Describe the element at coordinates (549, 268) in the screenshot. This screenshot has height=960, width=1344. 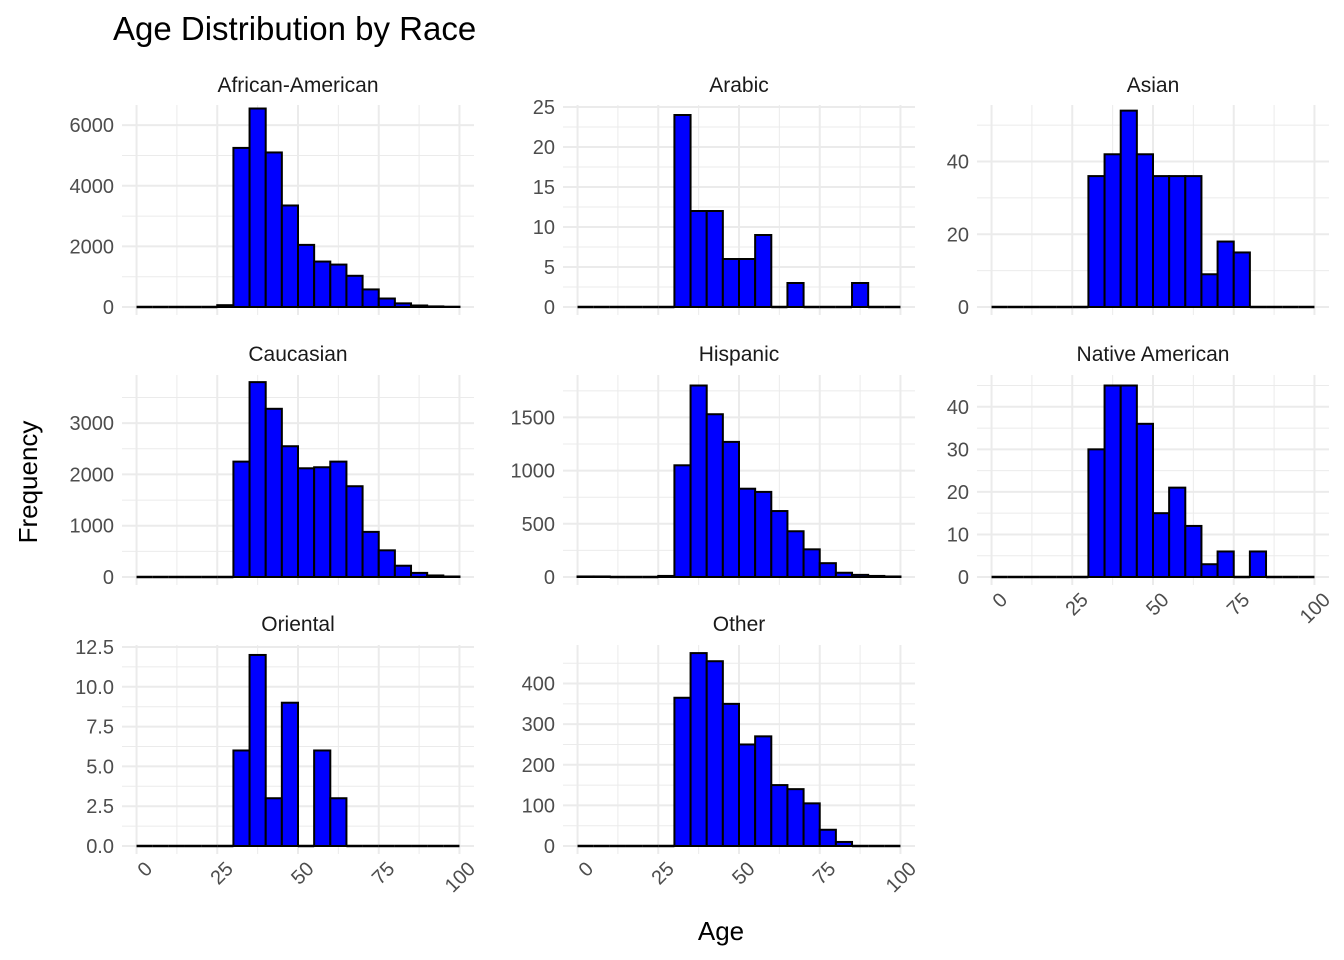
I see `y-tick-label: 5` at that location.